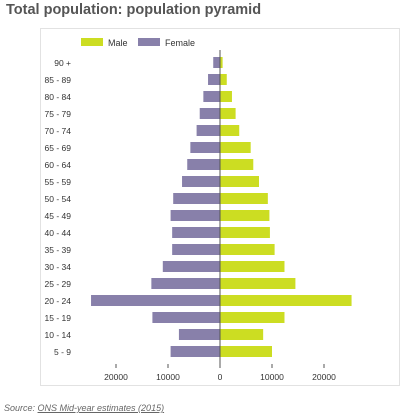  I want to click on legend-label-male: Male, so click(118, 43).